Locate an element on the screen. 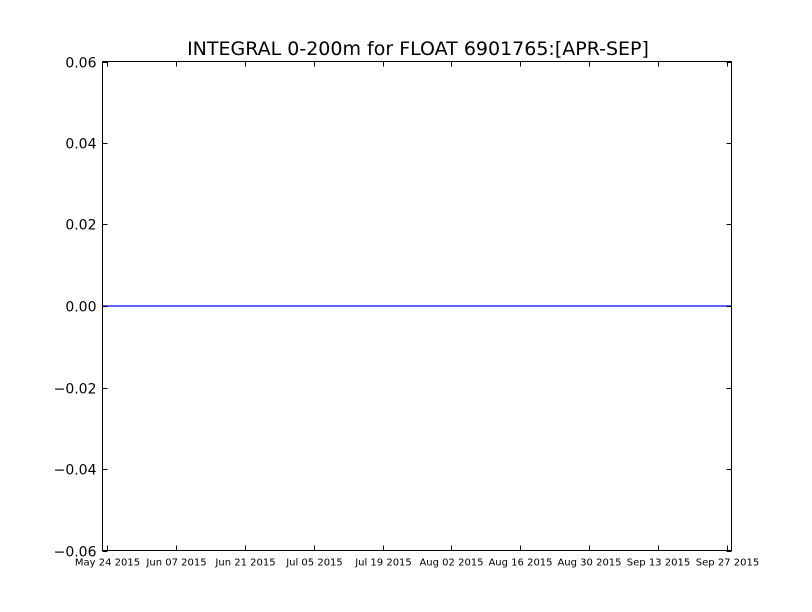  y-tick-label: −0.02 is located at coordinates (75, 390).